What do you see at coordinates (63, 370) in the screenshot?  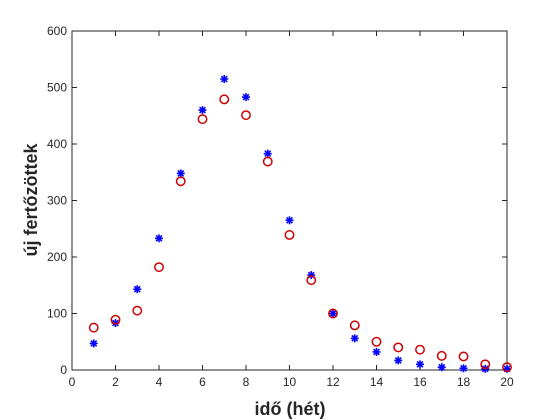 I see `y-tick-label: 0` at bounding box center [63, 370].